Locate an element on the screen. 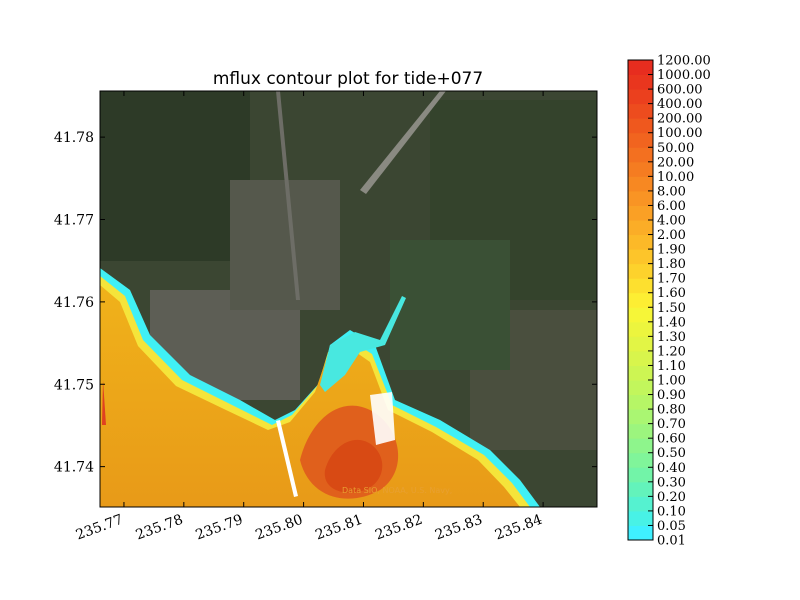  x-tick-label: 235.84 is located at coordinates (519, 528).